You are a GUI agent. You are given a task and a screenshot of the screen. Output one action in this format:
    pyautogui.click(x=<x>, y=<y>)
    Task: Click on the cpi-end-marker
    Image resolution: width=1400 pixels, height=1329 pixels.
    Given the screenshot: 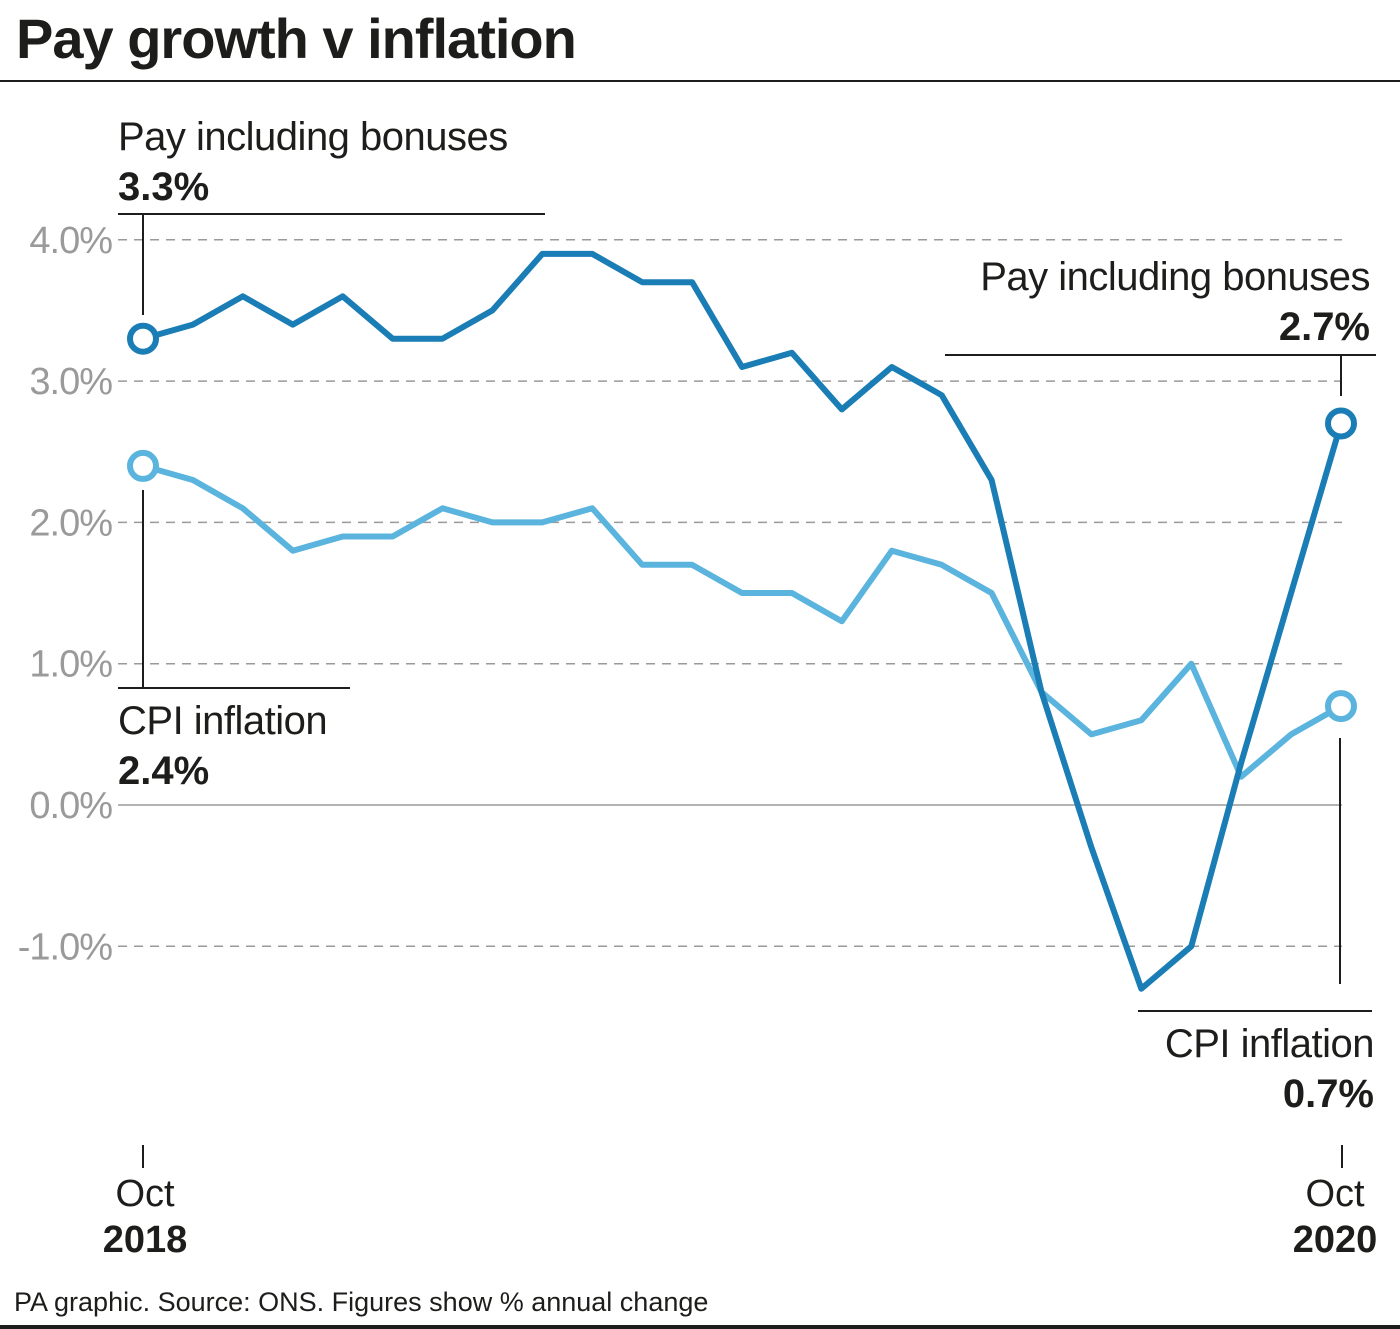 What is the action you would take?
    pyautogui.click(x=1341, y=706)
    